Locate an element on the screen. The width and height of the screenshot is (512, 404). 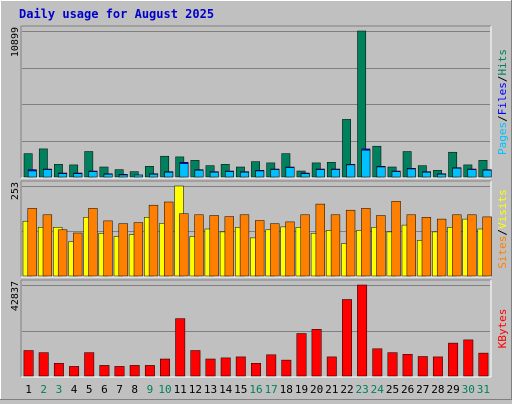
x-tick-label-day-9: 9 is located at coordinates (150, 389).